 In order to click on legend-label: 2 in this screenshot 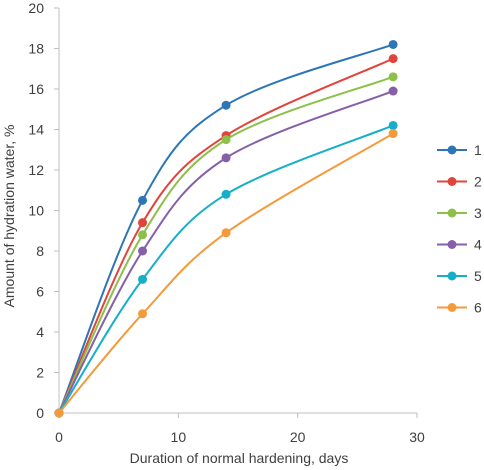, I will do `click(478, 182)`.